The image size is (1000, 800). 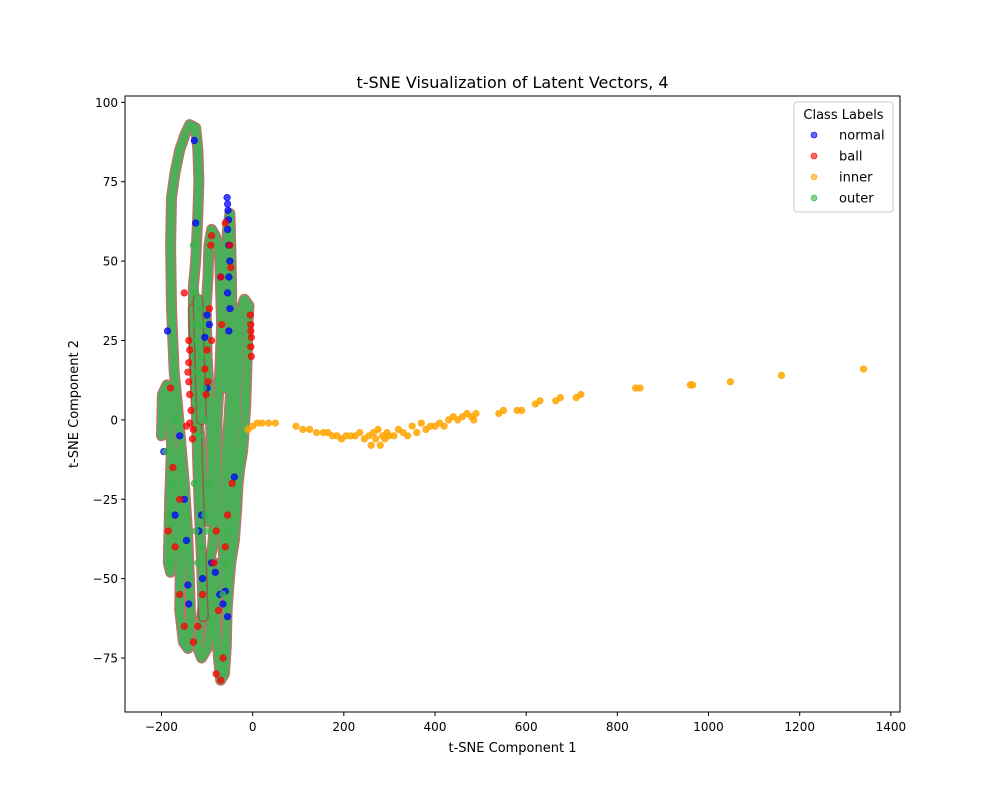 What do you see at coordinates (105, 579) in the screenshot?
I see `y-tick-label: −50` at bounding box center [105, 579].